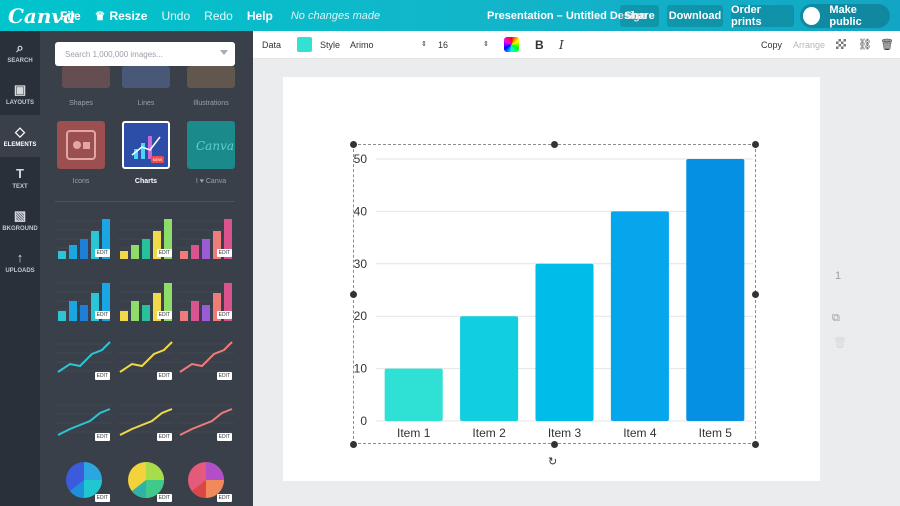  What do you see at coordinates (81, 103) in the screenshot?
I see `category-shapes-label: Shapes` at bounding box center [81, 103].